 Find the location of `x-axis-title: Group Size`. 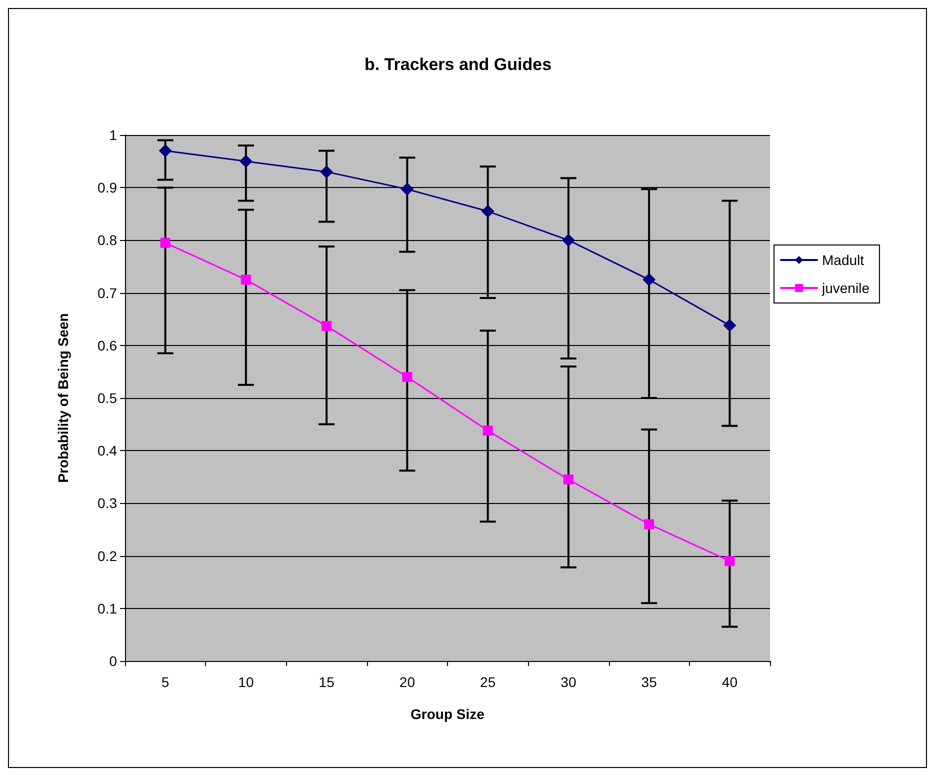

x-axis-title: Group Size is located at coordinates (447, 714).